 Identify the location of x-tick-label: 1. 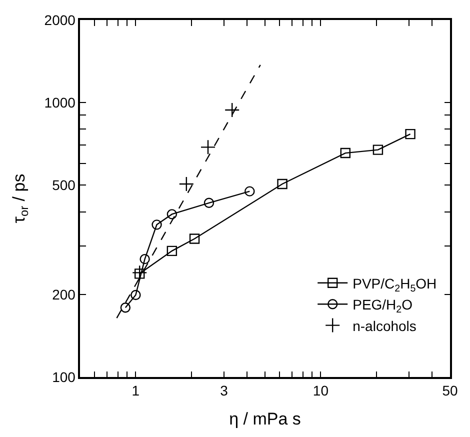
(136, 390).